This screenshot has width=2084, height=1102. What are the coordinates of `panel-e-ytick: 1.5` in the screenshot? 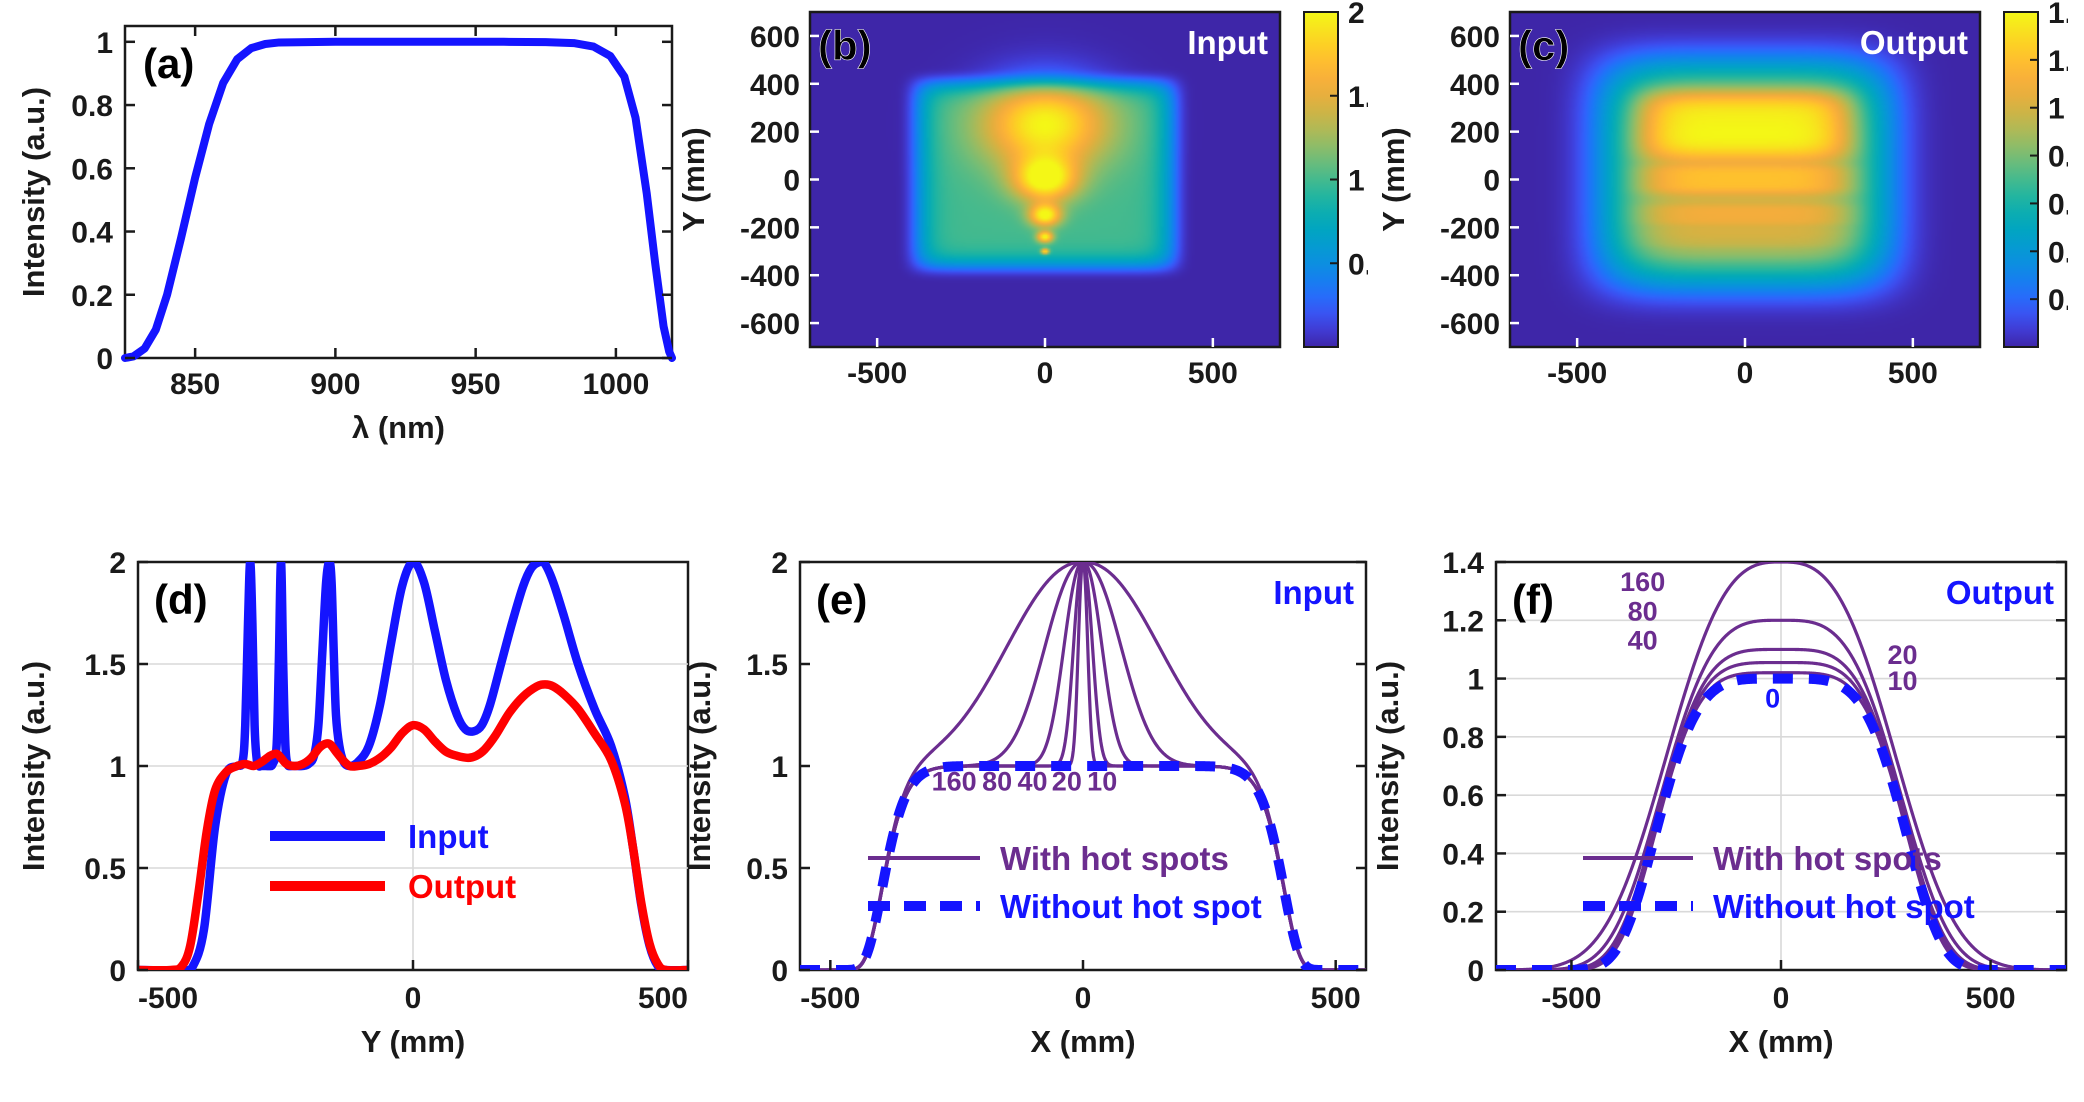 It's located at (767, 665).